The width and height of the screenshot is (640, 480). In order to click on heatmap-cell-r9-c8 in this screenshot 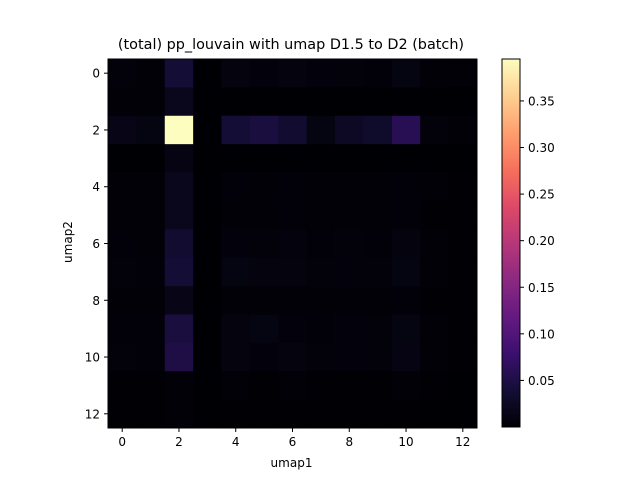, I will do `click(349, 329)`.